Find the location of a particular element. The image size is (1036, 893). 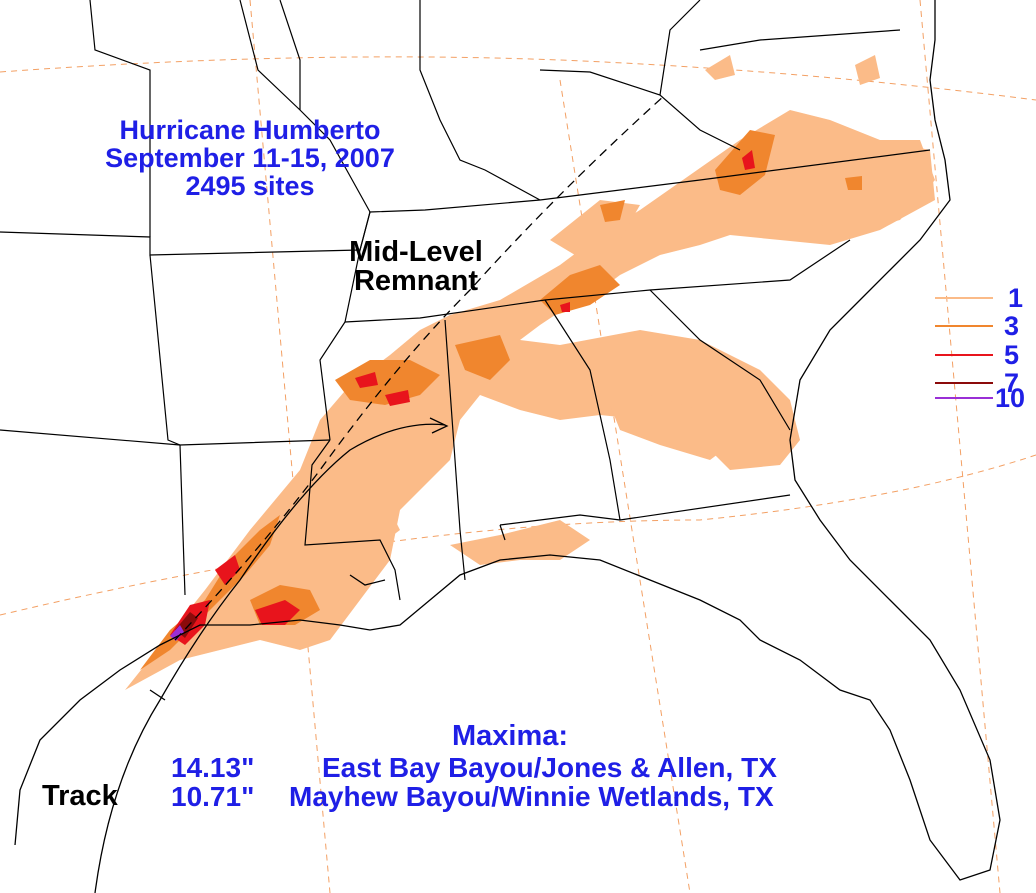

rainfall-10in is located at coordinates (177, 633).